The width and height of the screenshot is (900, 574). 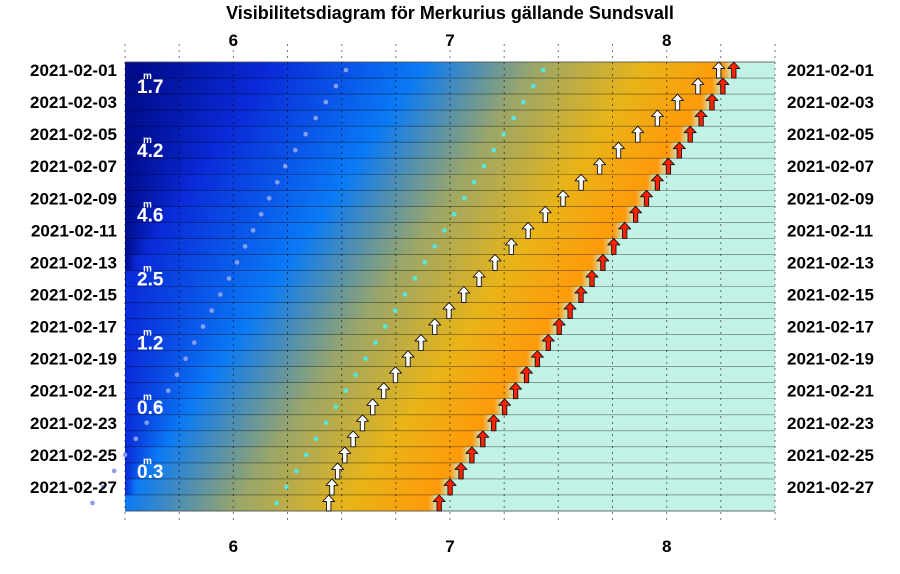 What do you see at coordinates (150, 408) in the screenshot?
I see `magnitude-label: 0.6` at bounding box center [150, 408].